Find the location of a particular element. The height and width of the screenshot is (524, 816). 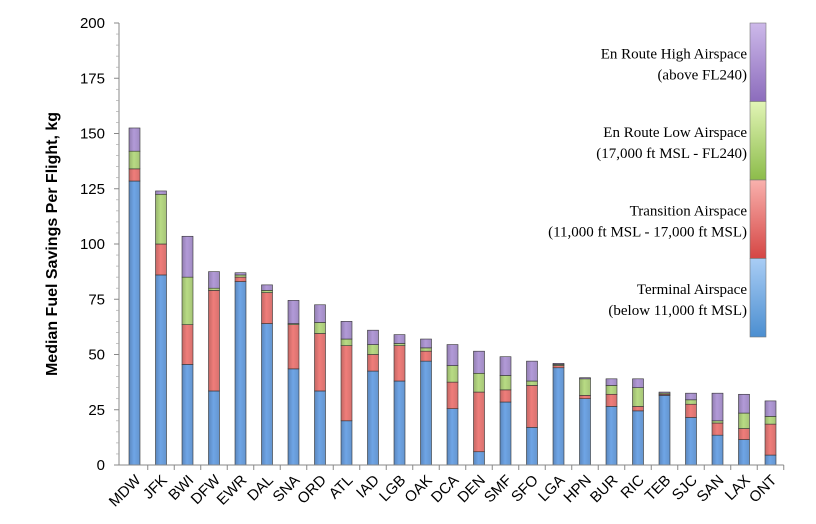

bar-ord-en-route-high-airspace is located at coordinates (320, 313).